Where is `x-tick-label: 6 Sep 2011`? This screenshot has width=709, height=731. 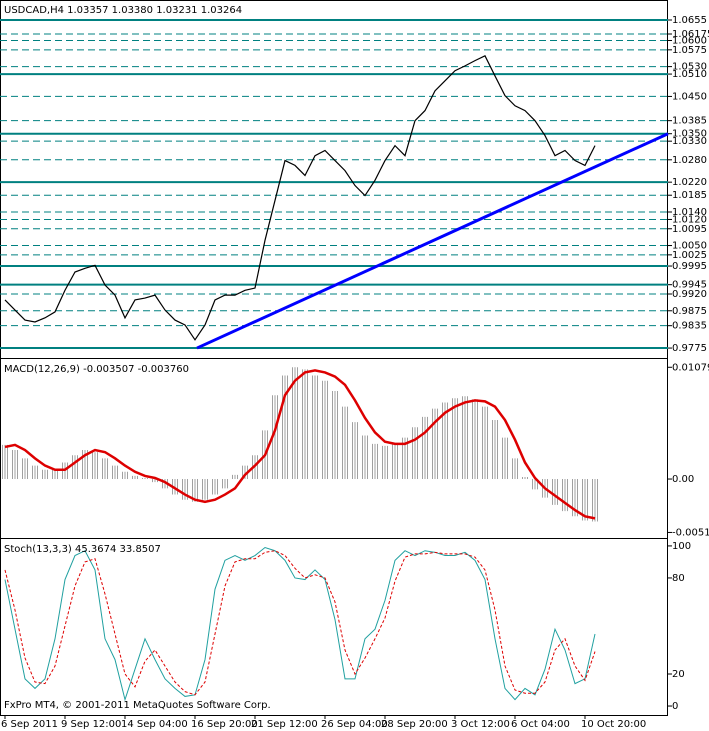 x-tick-label: 6 Sep 2011 is located at coordinates (29, 724).